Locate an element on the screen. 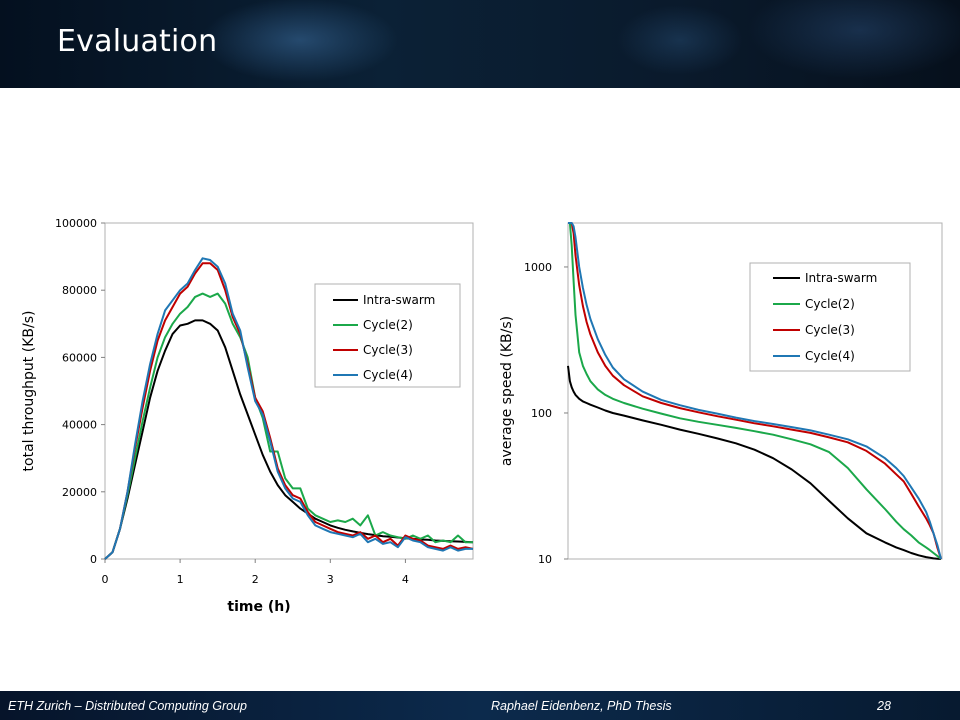 This screenshot has width=960, height=720. x-tick-label: 4 is located at coordinates (405, 579).